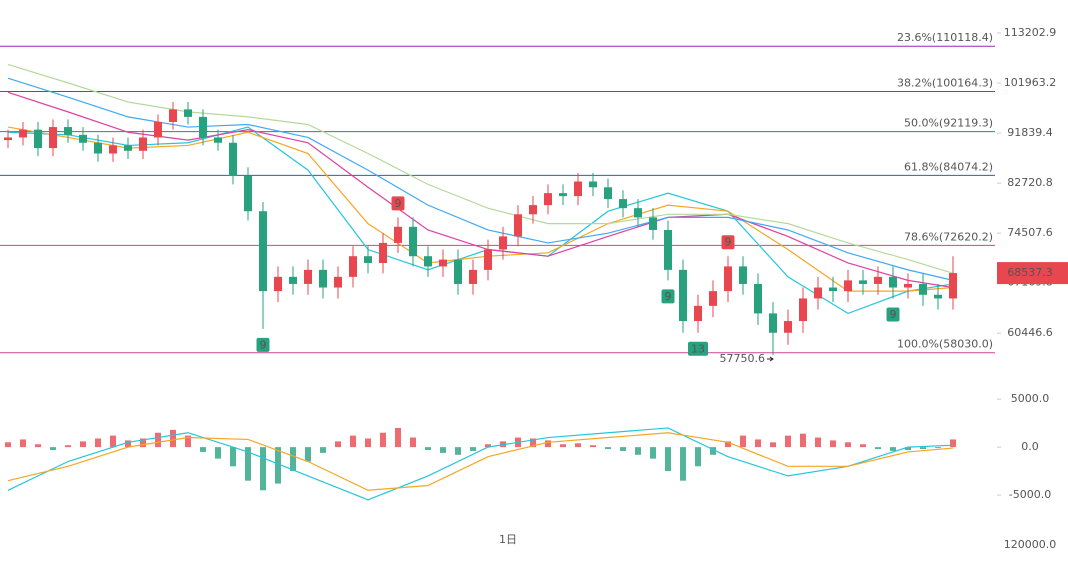  I want to click on y-tick-label: 5000.0, so click(1030, 398).